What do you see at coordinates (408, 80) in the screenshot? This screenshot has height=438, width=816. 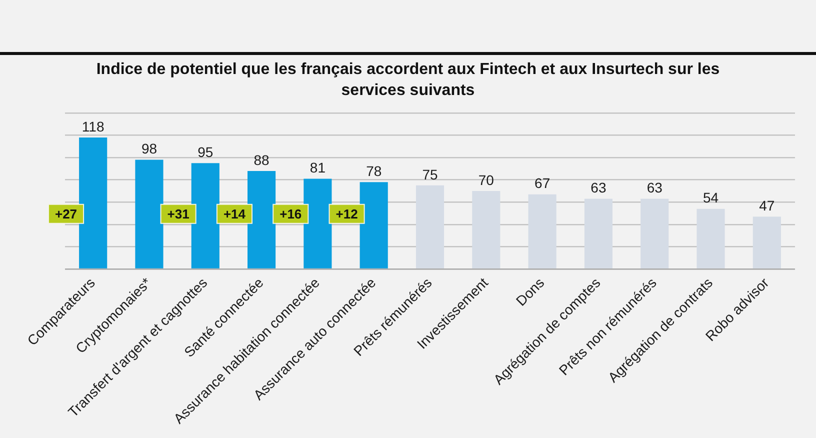 I see `chart-title: Indice de potentiel que les français accordent aux Fintech et aux Insurtech sur les services suivants` at bounding box center [408, 80].